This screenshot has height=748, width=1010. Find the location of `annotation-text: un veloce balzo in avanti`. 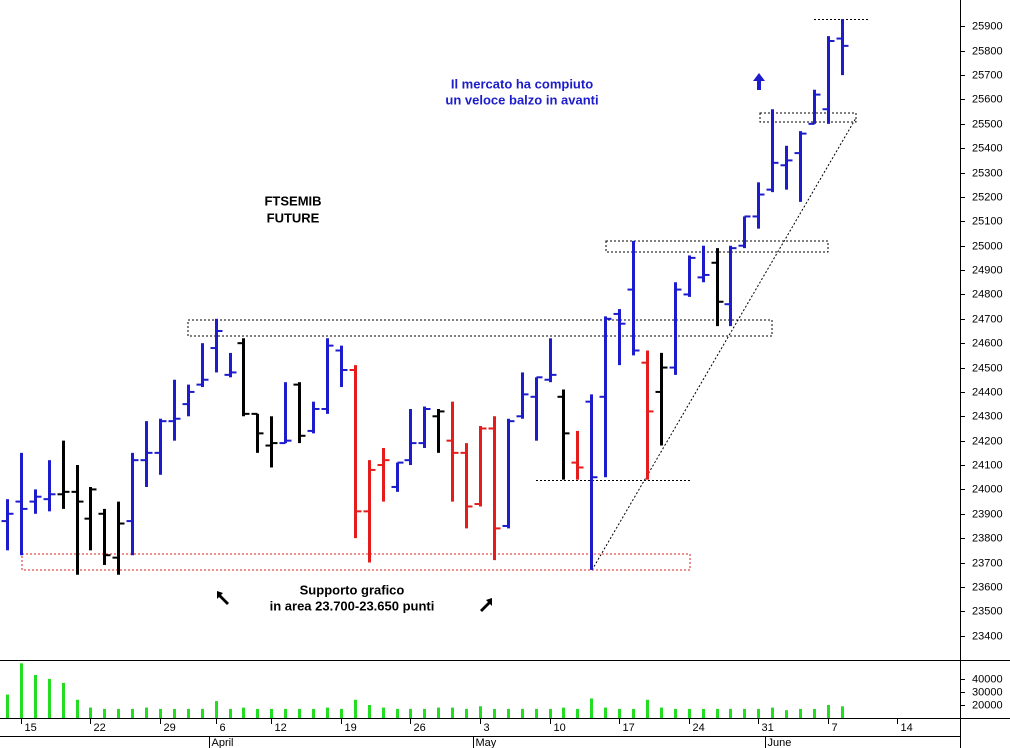

annotation-text: un veloce balzo in avanti is located at coordinates (521, 99).